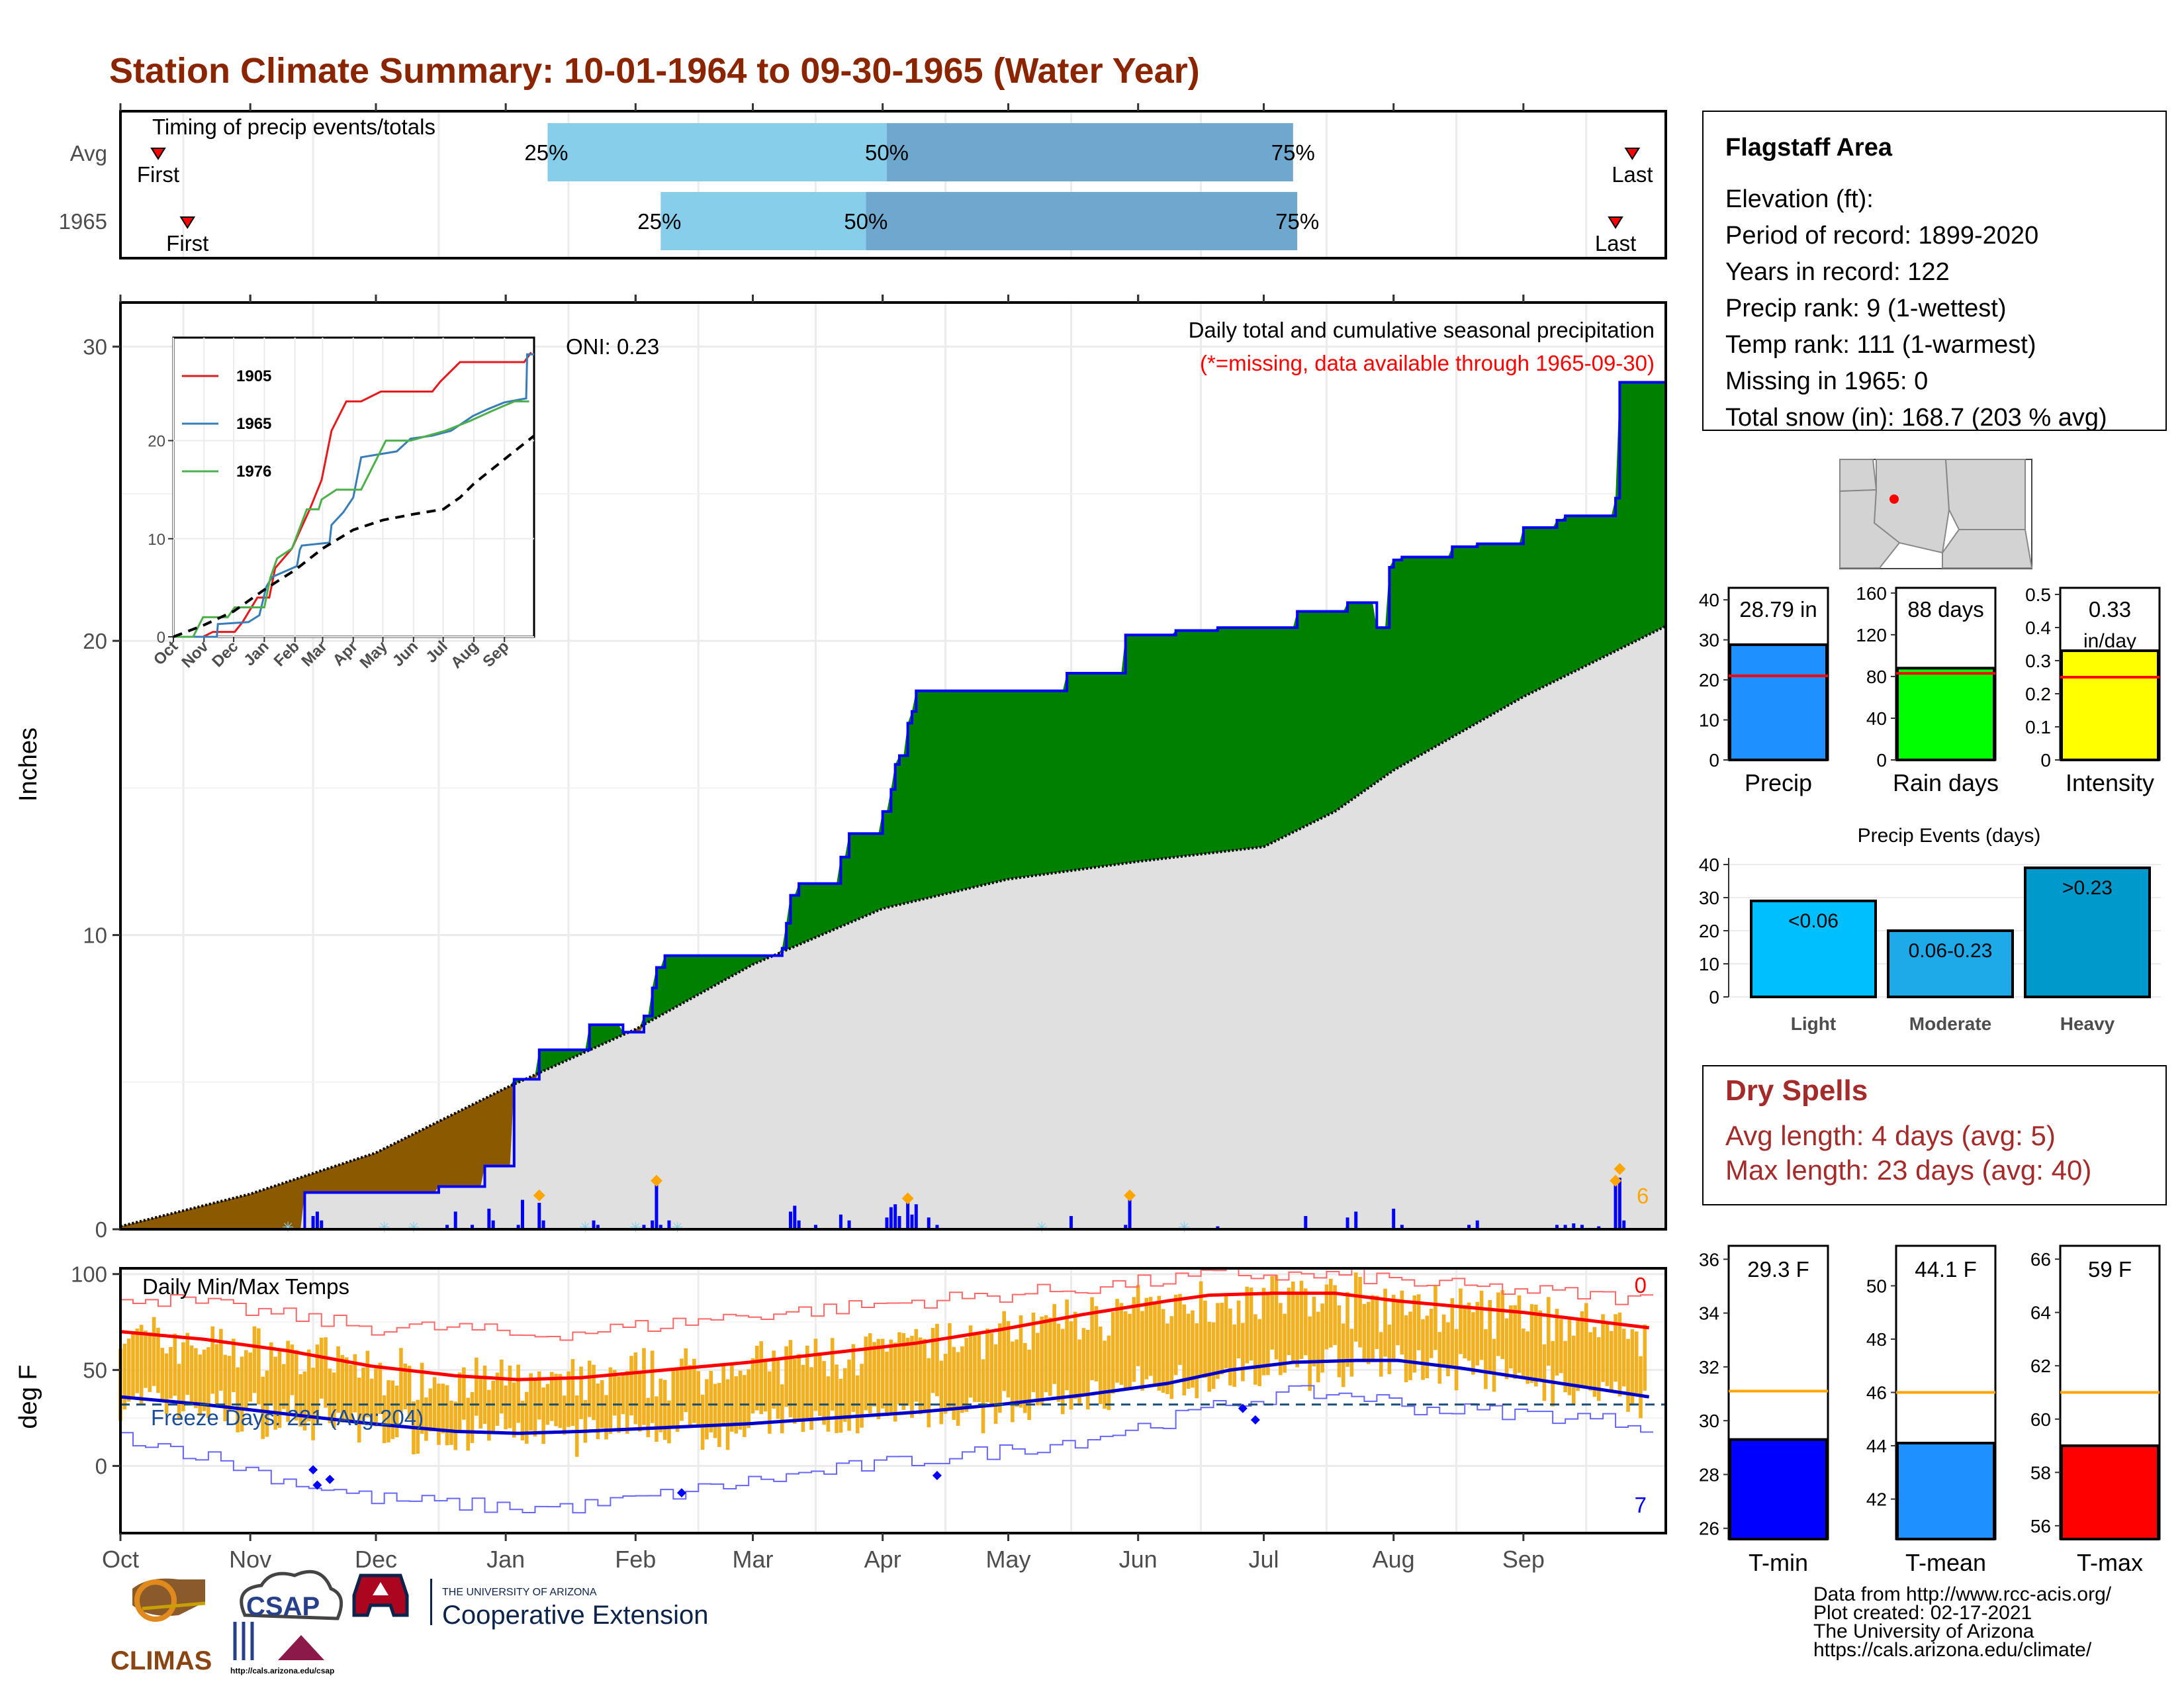 Image resolution: width=2184 pixels, height=1688 pixels. Describe the element at coordinates (95, 1370) in the screenshot. I see `temp-ytick-label: 50` at that location.